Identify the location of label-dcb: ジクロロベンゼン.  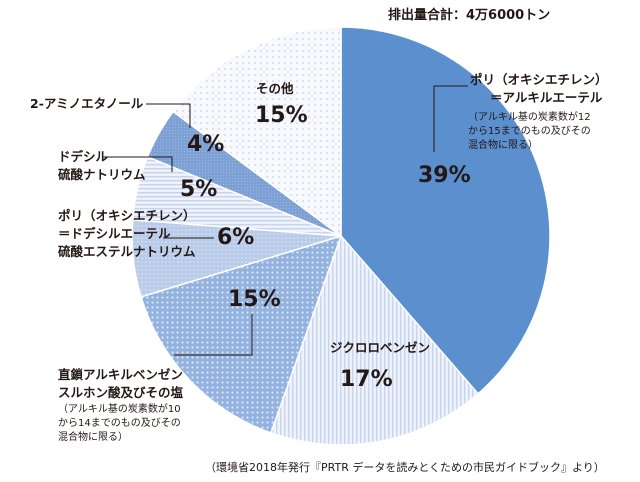
(380, 347).